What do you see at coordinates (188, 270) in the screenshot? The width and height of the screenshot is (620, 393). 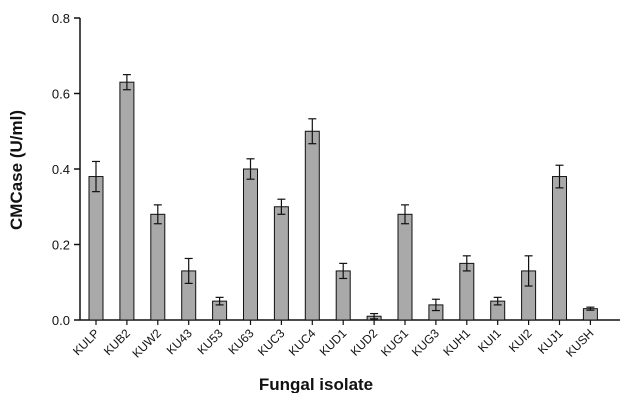 I see `error-bar-ku43` at bounding box center [188, 270].